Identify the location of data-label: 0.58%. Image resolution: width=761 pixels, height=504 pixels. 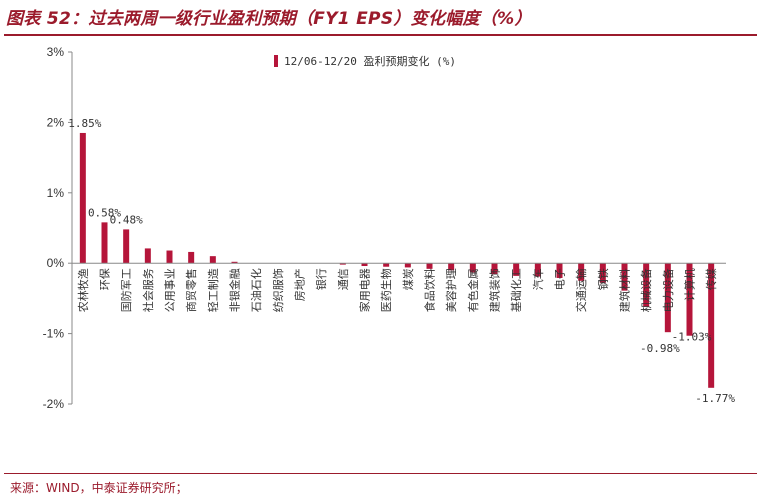
(104, 212).